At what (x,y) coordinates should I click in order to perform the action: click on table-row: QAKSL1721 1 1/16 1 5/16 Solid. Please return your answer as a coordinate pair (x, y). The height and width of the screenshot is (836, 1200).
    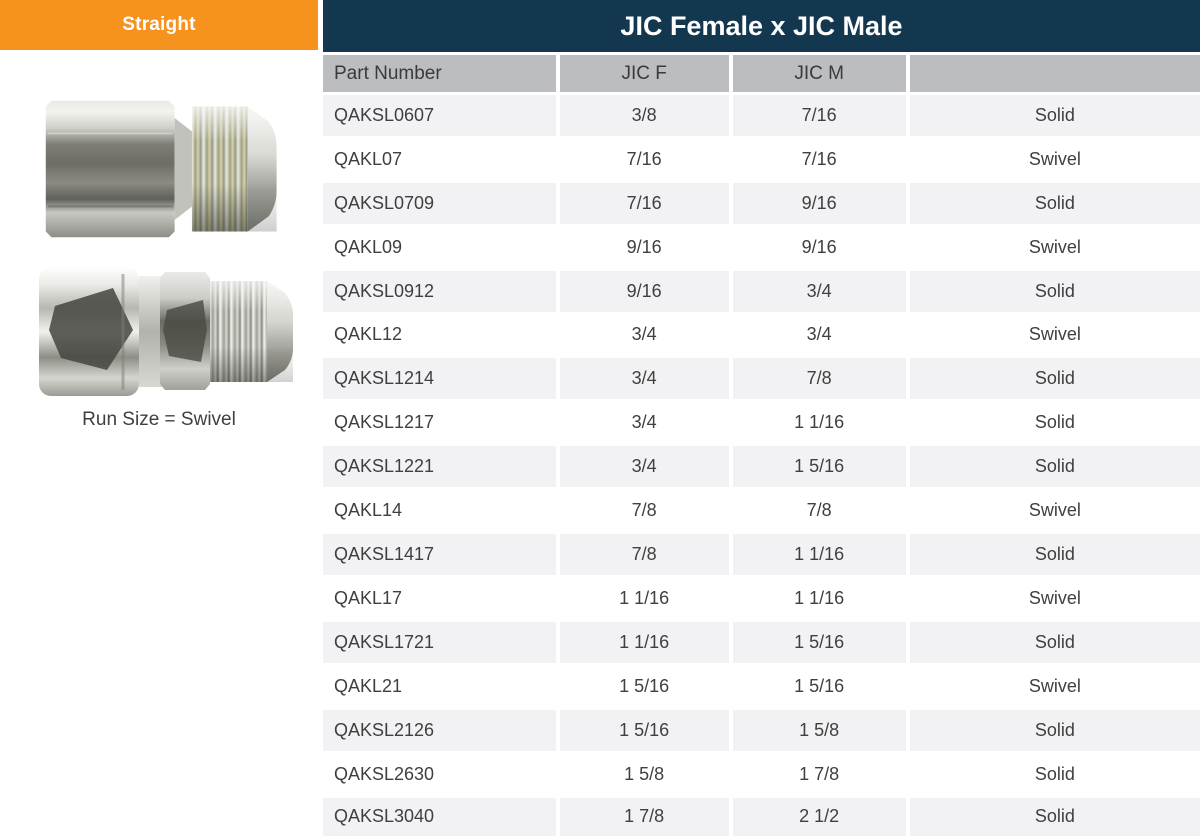
    Looking at the image, I should click on (761, 643).